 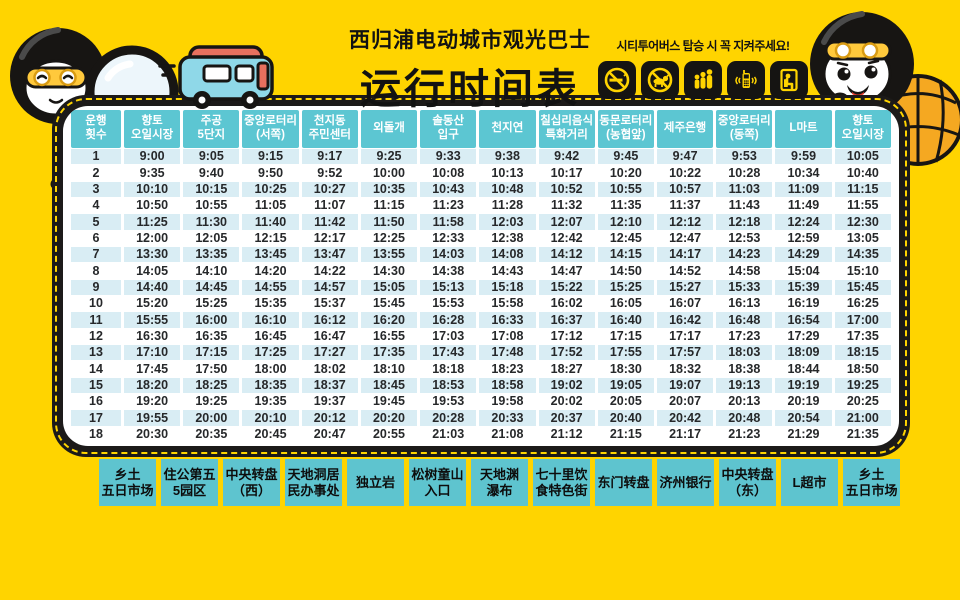 What do you see at coordinates (470, 69) in the screenshot?
I see `page-title: 西归浦电动城市观光巴士 运行时间表` at bounding box center [470, 69].